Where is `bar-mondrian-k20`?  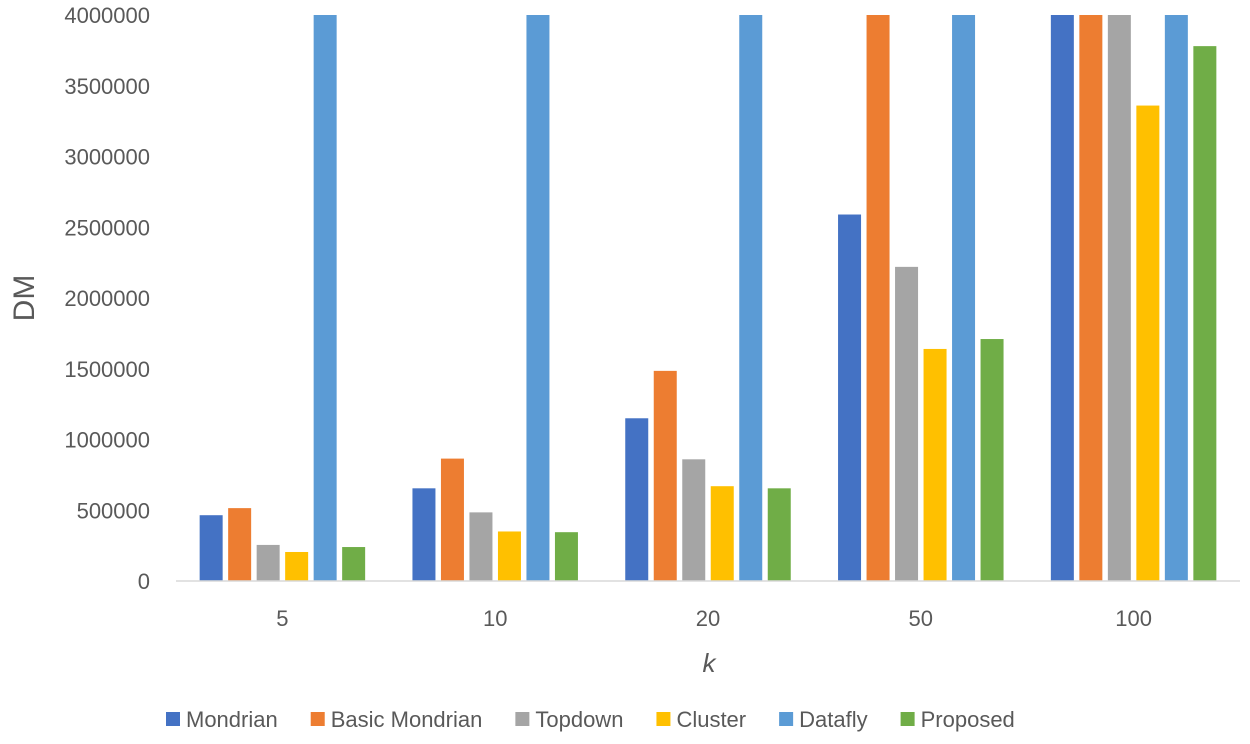
bar-mondrian-k20 is located at coordinates (637, 499).